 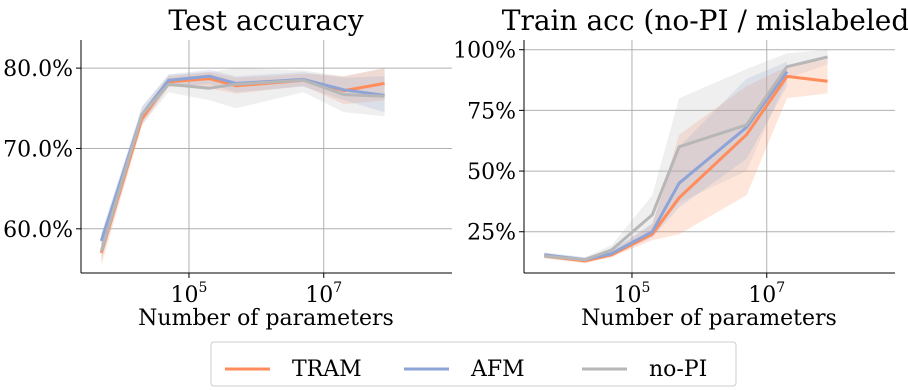 What do you see at coordinates (491, 111) in the screenshot?
I see `y-tick-label: 75%` at bounding box center [491, 111].